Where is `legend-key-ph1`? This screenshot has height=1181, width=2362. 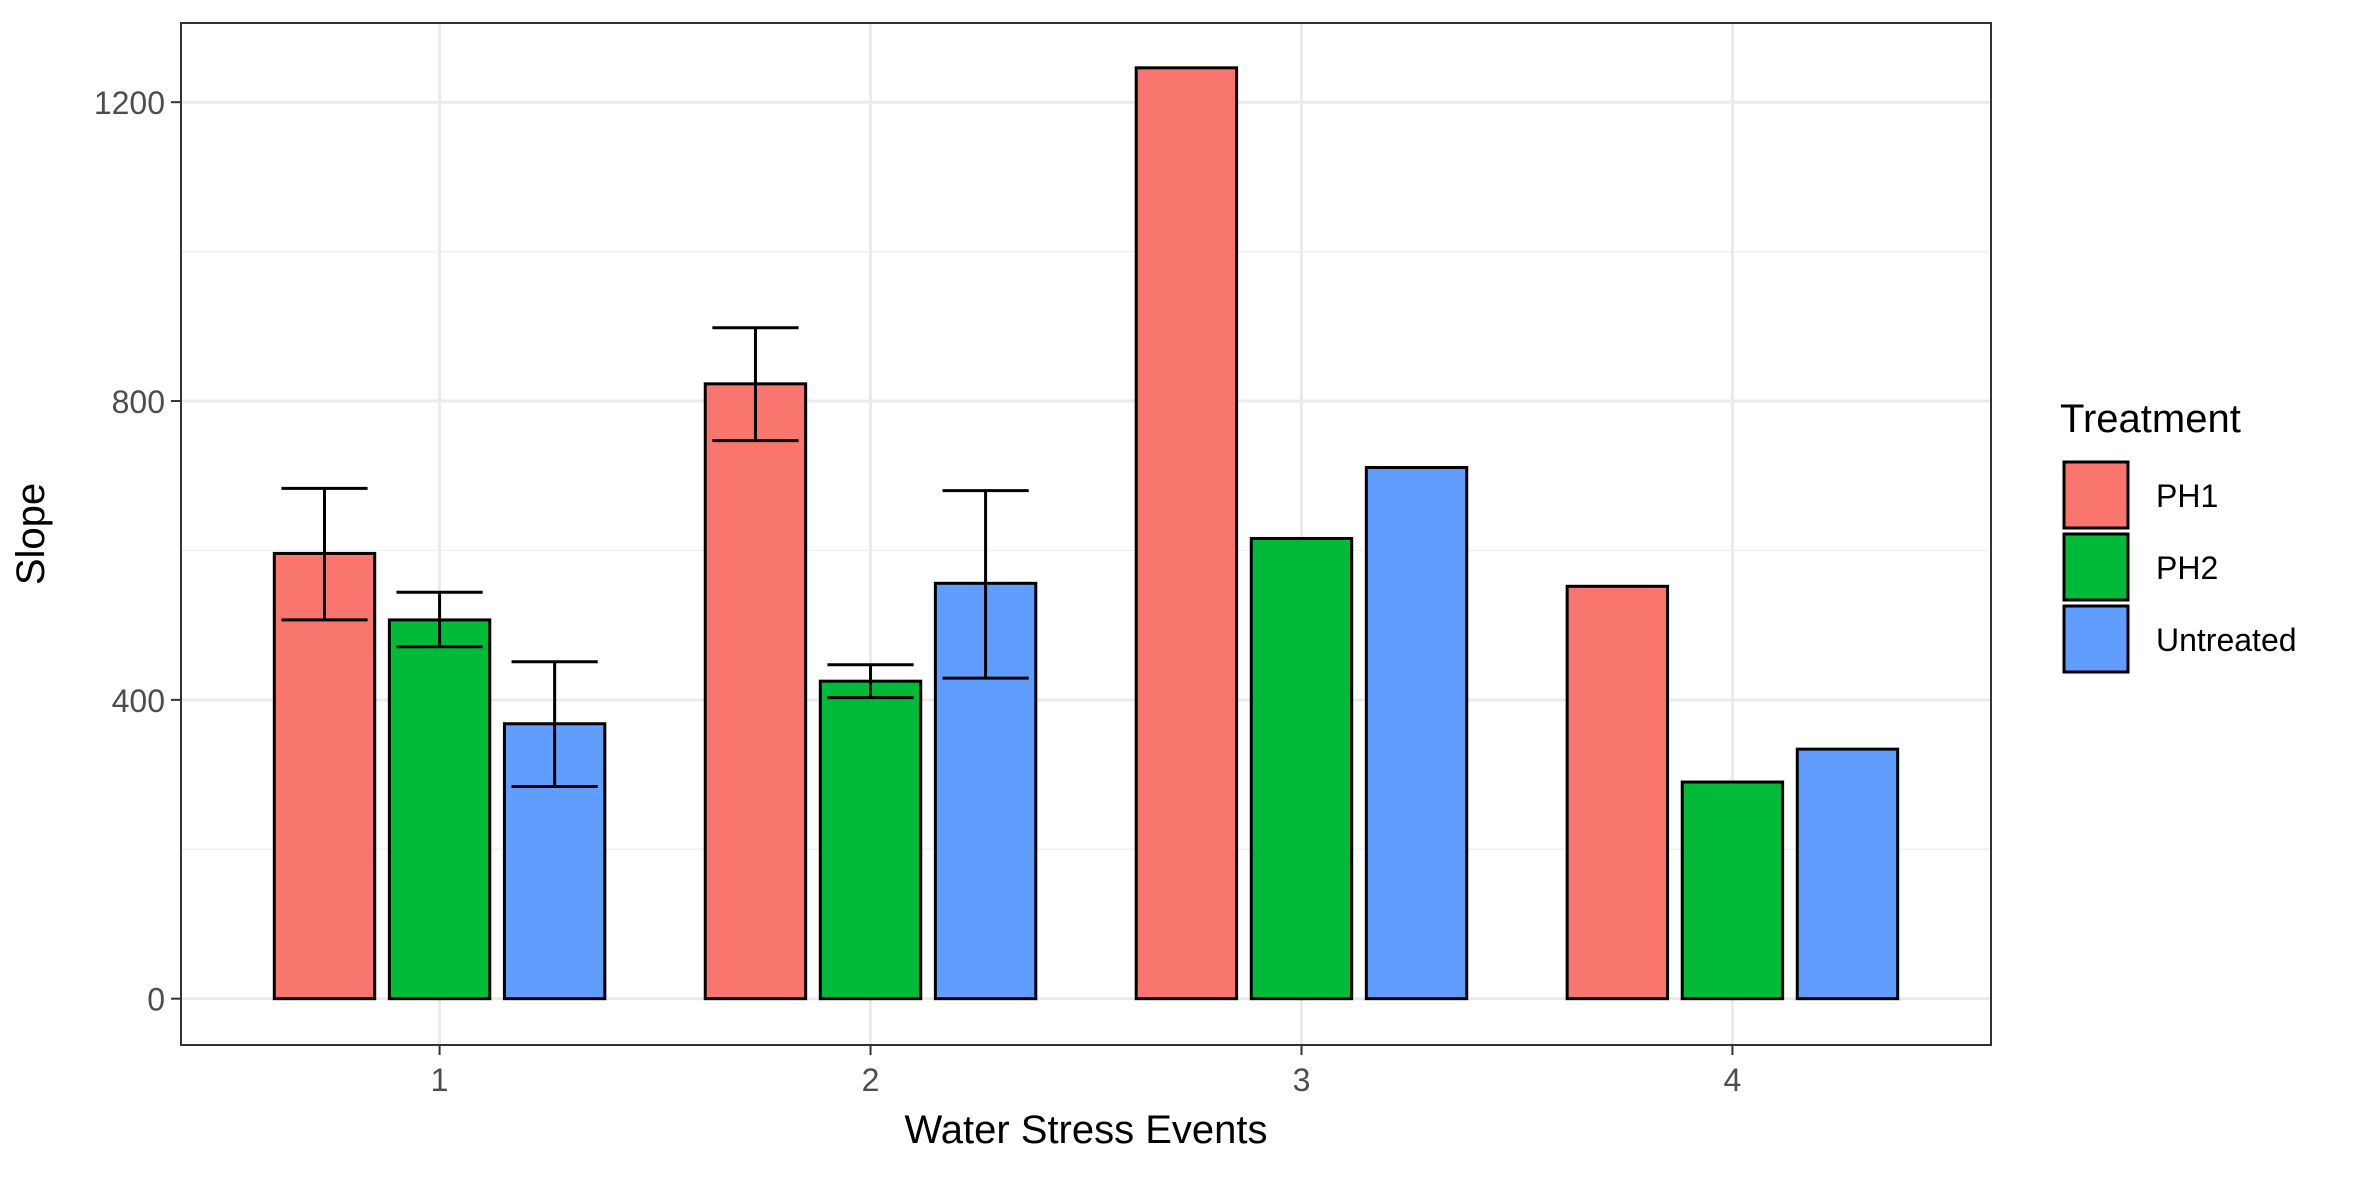
legend-key-ph1 is located at coordinates (2096, 495).